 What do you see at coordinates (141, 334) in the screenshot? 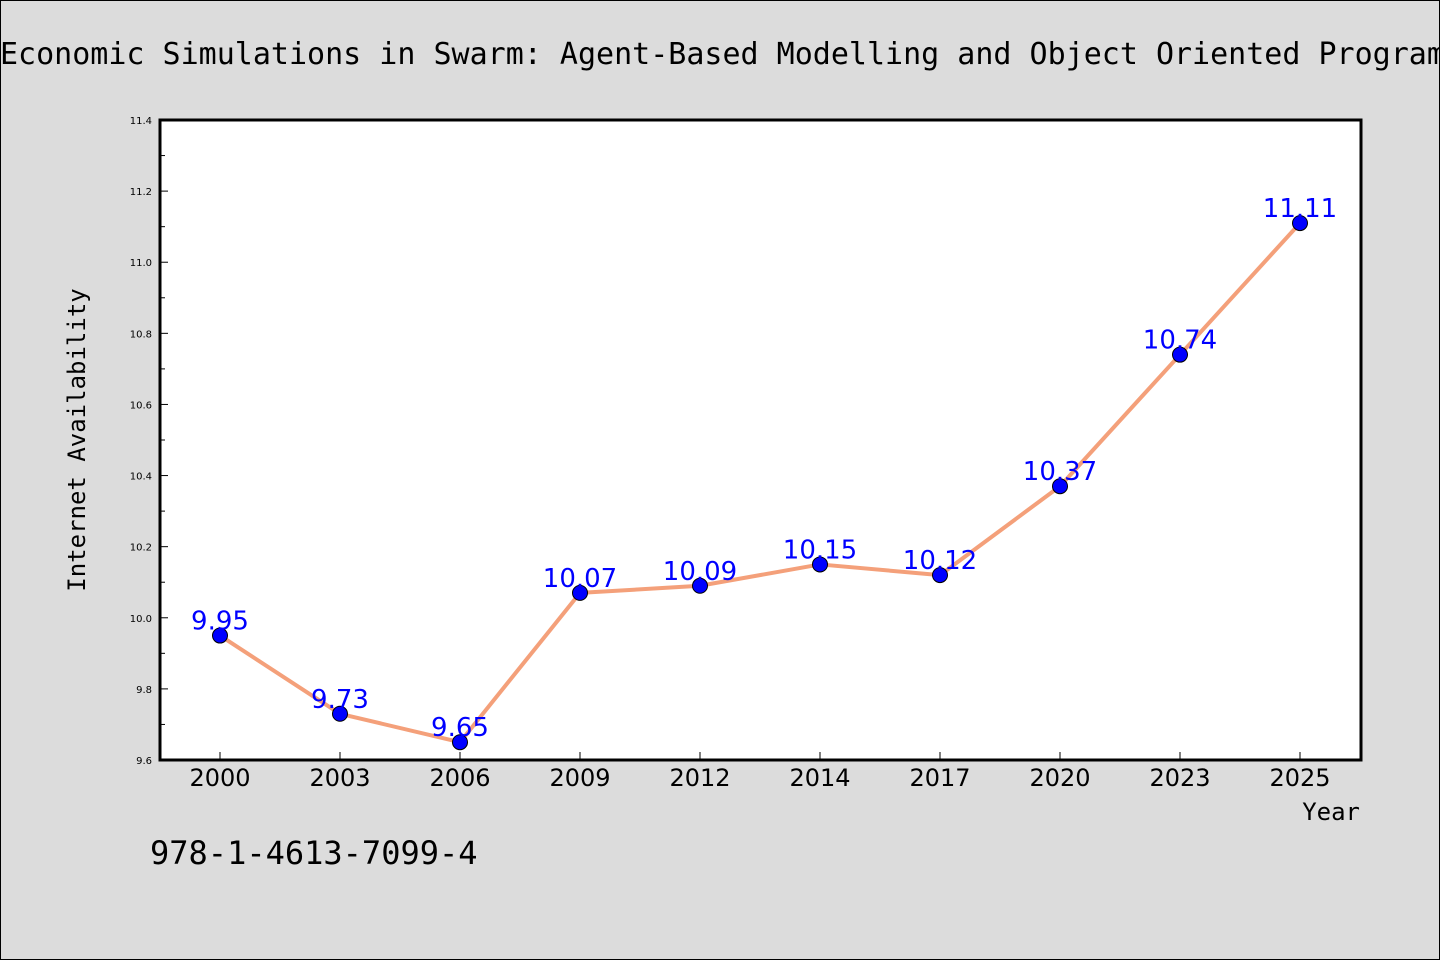
I see `y-tick-label: 10.8` at bounding box center [141, 334].